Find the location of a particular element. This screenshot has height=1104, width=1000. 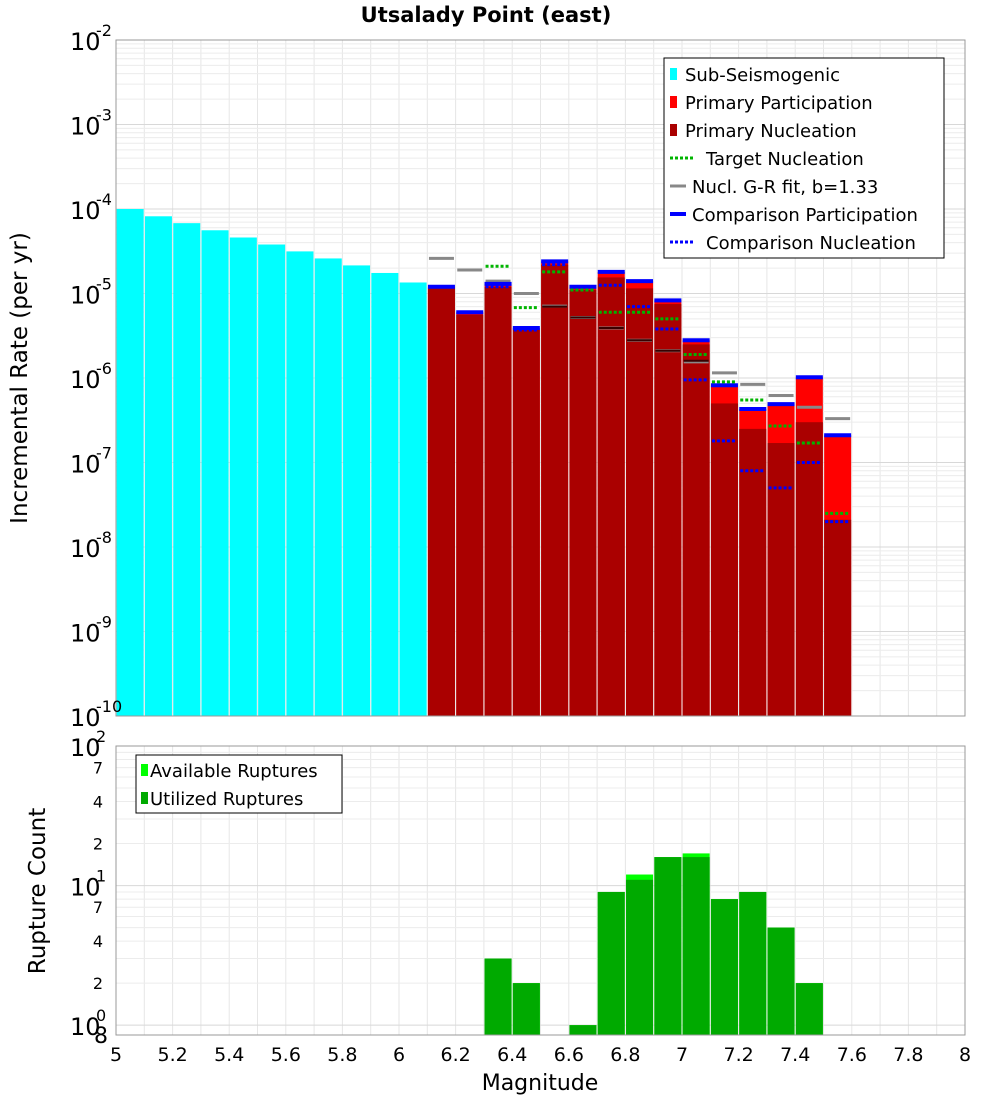

legend-label: Target Nucleation is located at coordinates (784, 159).